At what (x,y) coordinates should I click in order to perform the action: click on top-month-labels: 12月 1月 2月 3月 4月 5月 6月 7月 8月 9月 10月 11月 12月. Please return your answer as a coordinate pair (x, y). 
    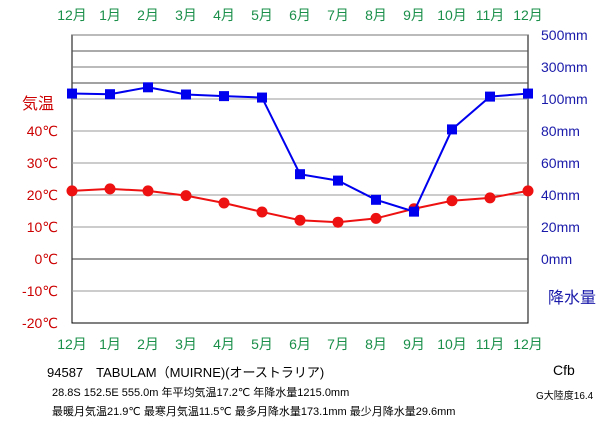
    Looking at the image, I should click on (300, 15).